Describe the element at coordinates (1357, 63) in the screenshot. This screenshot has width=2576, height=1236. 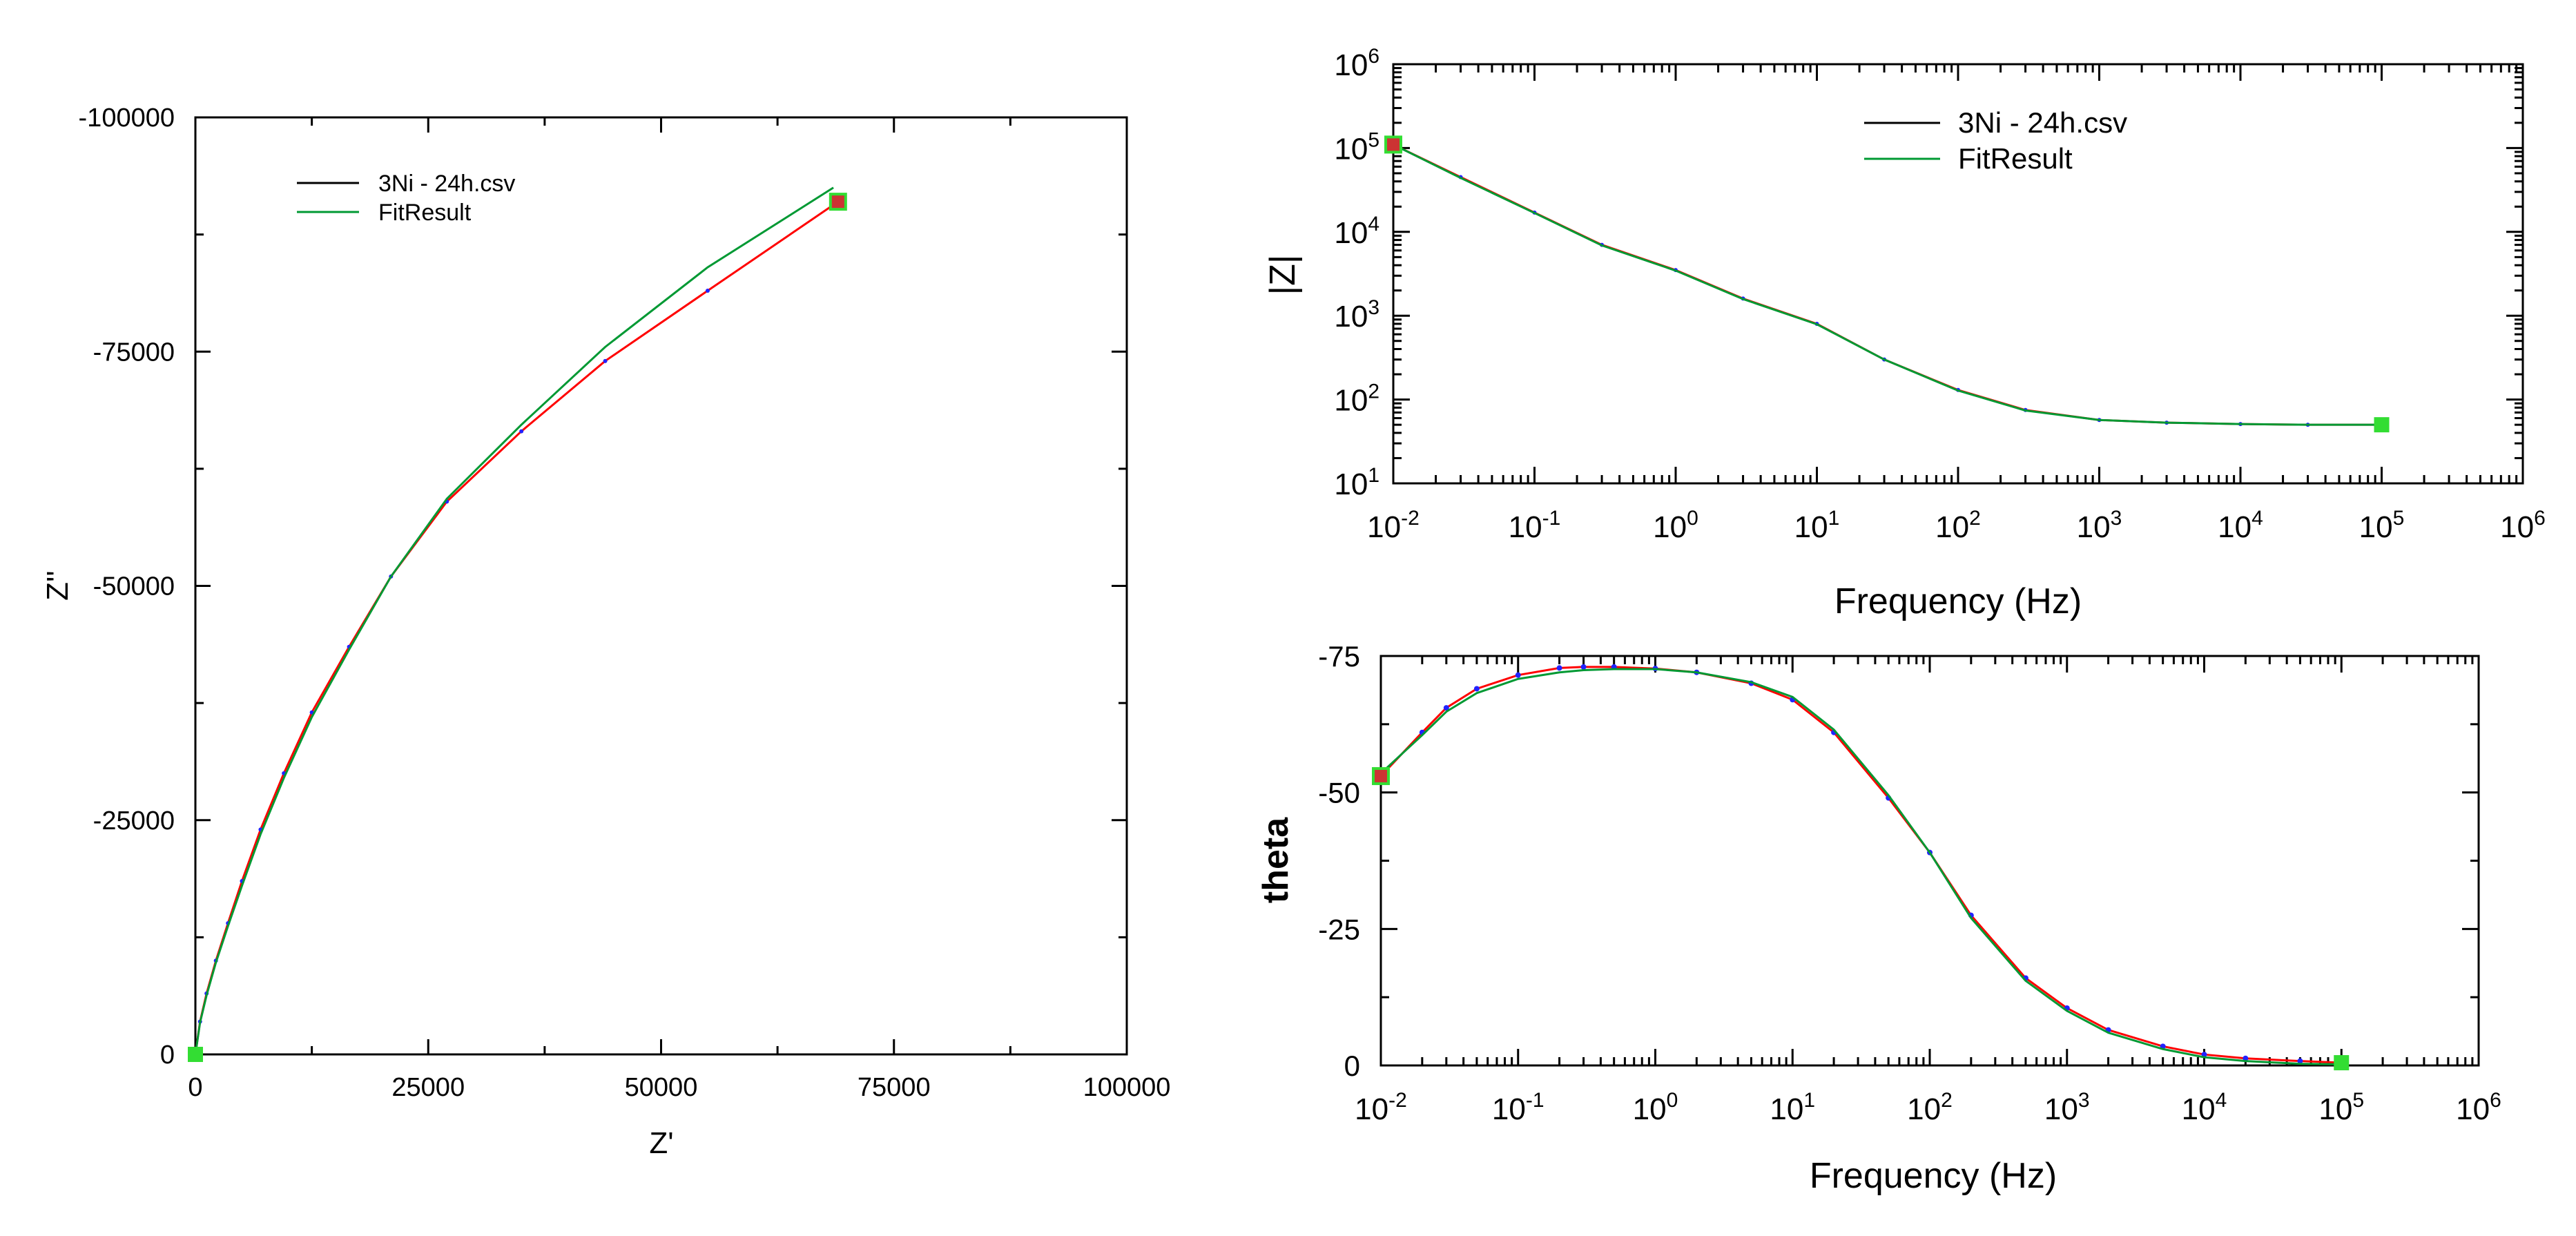
I see `y-tick-label: 10⁶` at that location.